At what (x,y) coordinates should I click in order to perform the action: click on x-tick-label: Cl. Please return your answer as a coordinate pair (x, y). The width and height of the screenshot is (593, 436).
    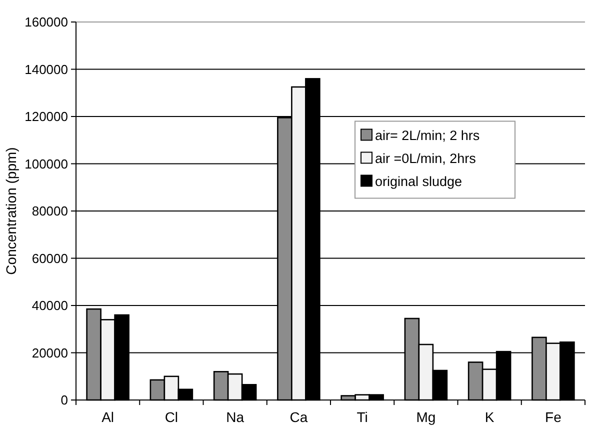
    Looking at the image, I should click on (171, 417).